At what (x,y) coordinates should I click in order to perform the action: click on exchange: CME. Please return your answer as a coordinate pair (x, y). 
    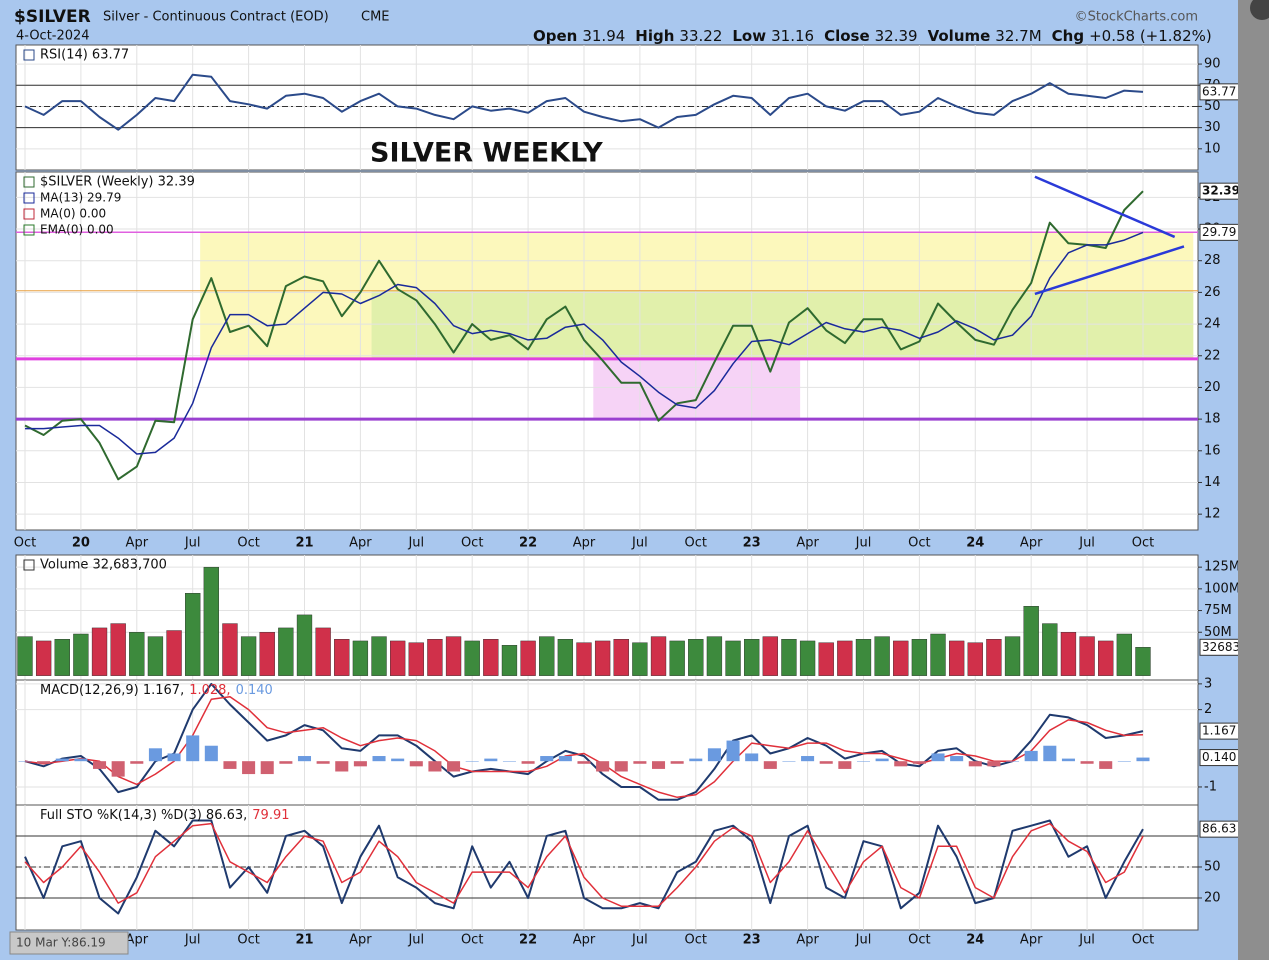
    Looking at the image, I should click on (375, 17).